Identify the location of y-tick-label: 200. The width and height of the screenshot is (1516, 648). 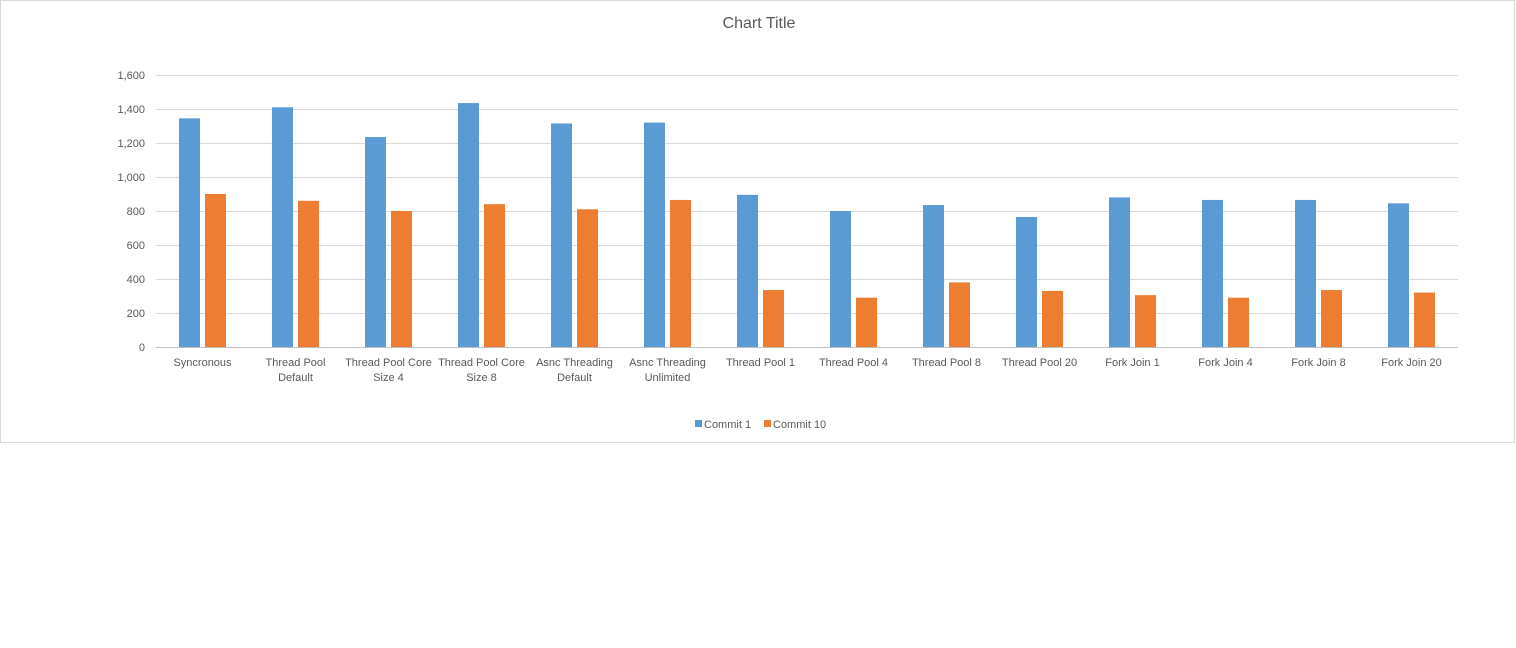
(136, 314).